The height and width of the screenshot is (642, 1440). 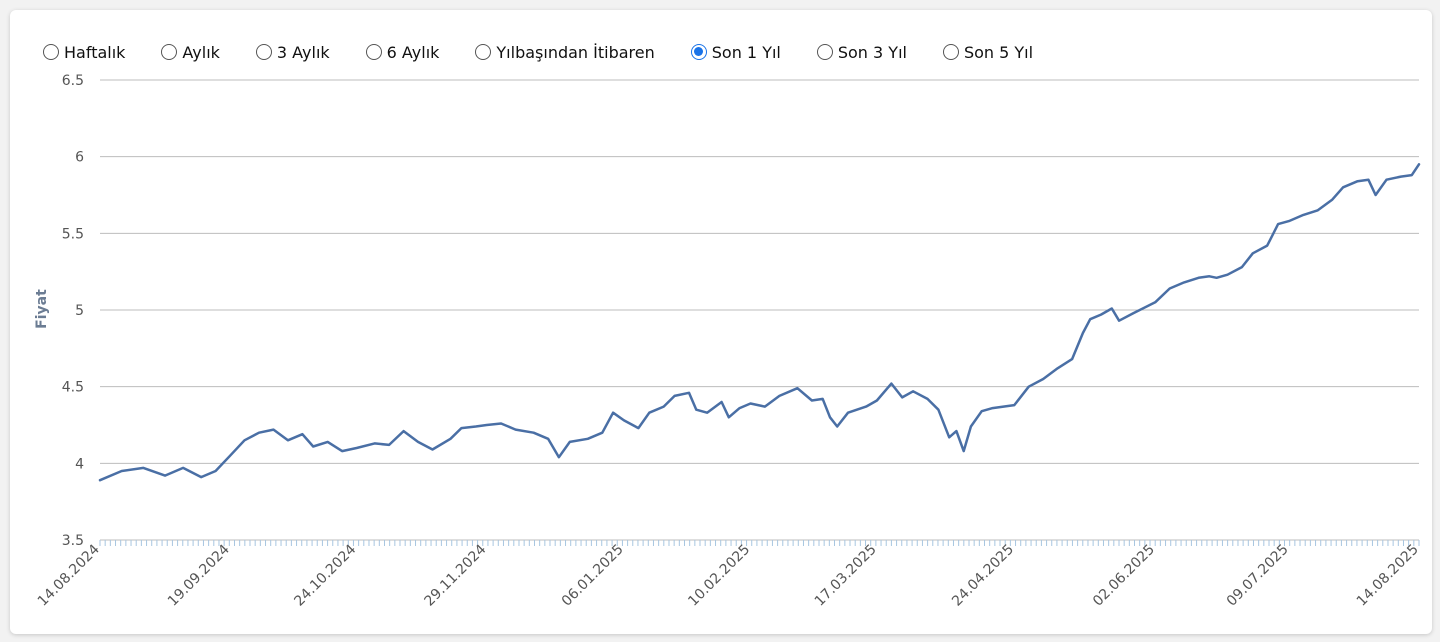 I want to click on radio-3-months, so click(x=263, y=52).